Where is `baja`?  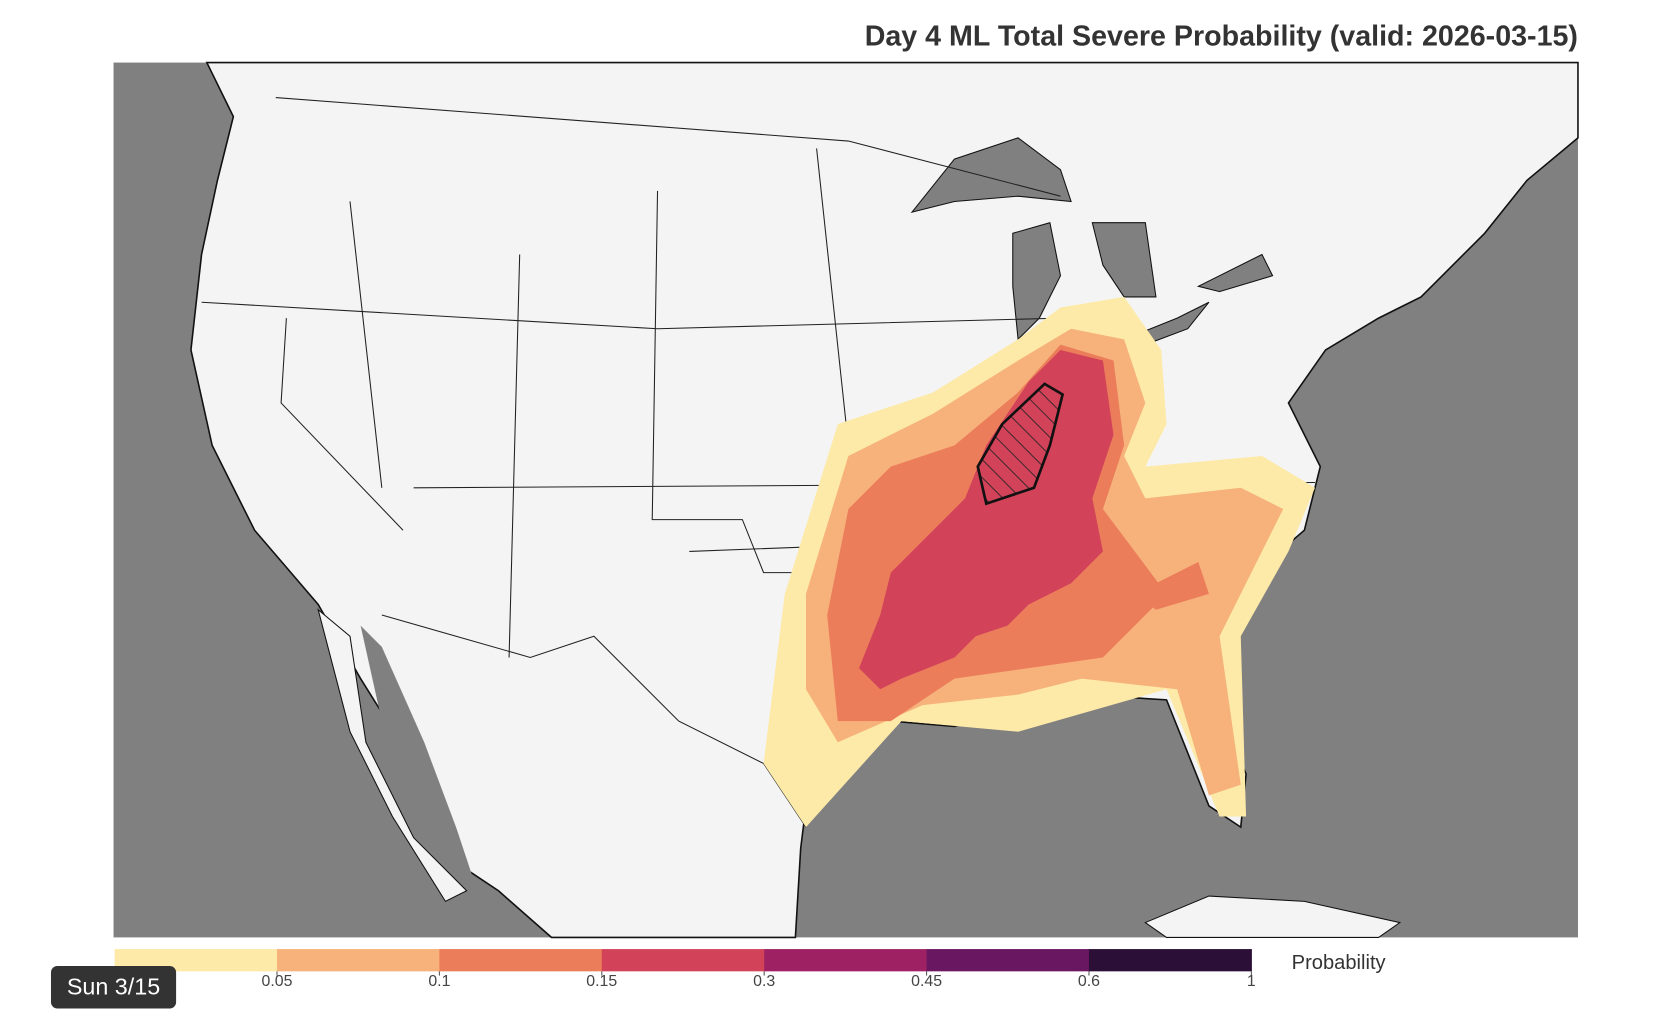 baja is located at coordinates (392, 755).